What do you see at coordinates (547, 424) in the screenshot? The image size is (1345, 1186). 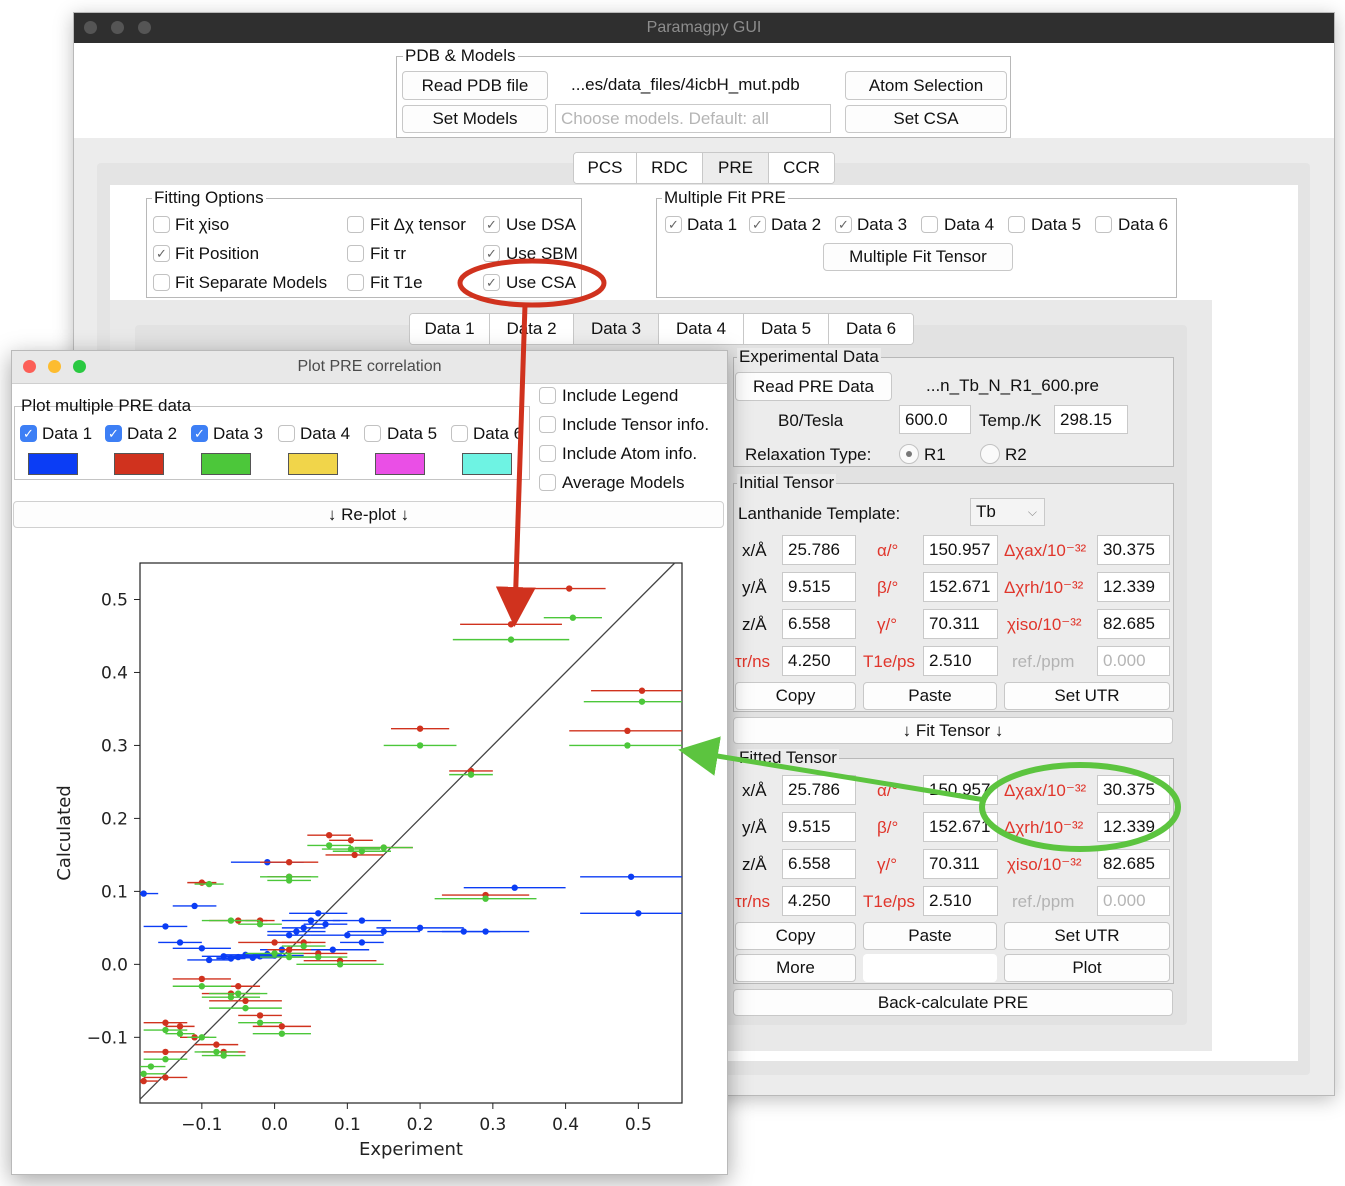 I see `include-tensor-info-checkbox` at bounding box center [547, 424].